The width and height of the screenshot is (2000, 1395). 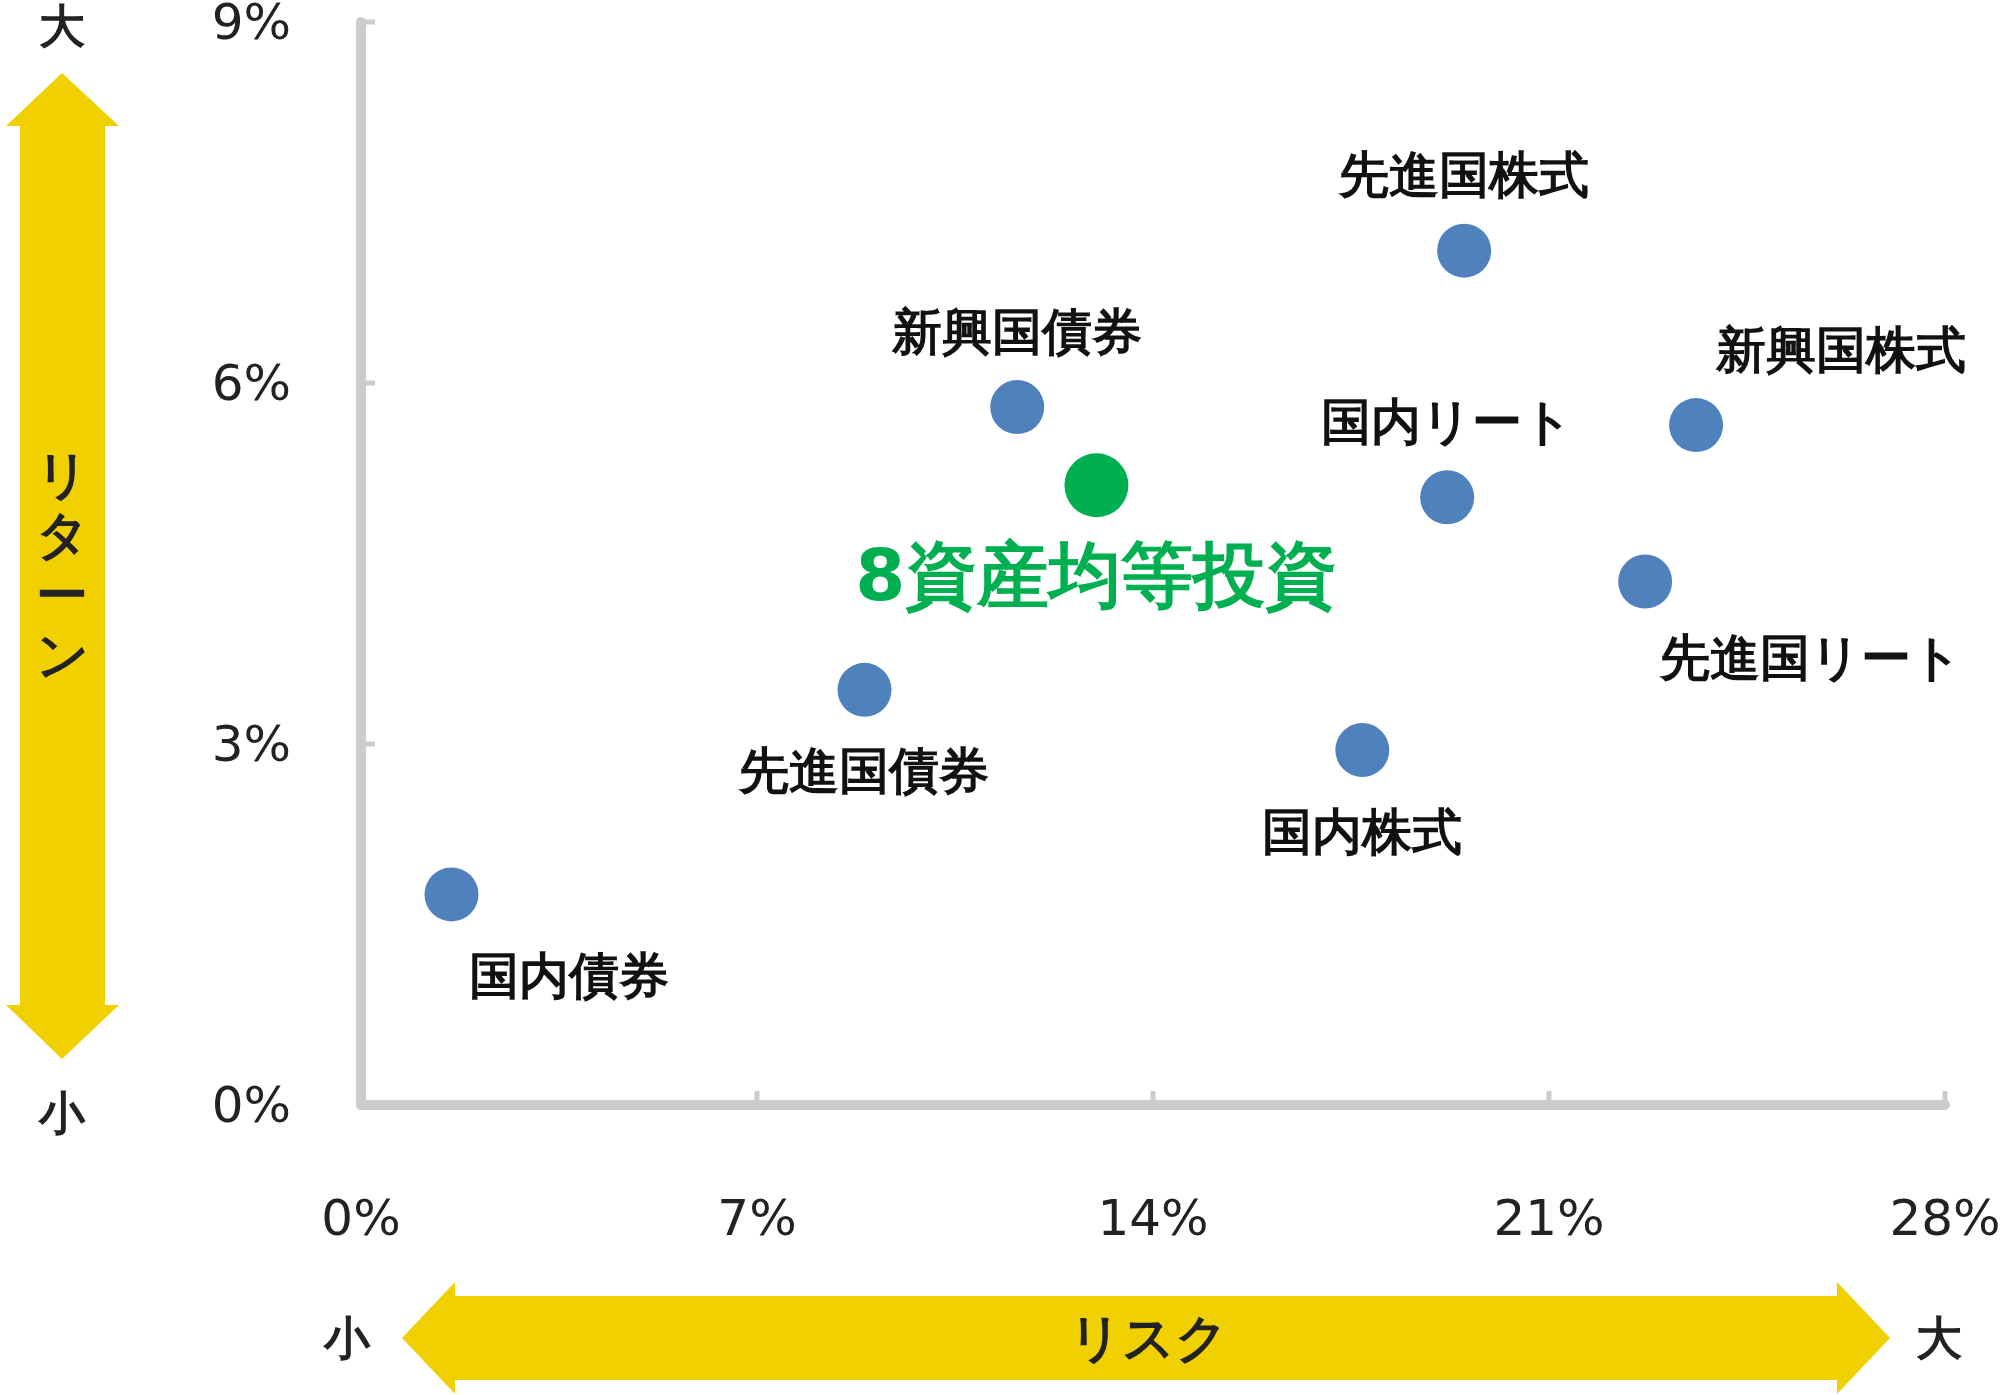 What do you see at coordinates (864, 771) in the screenshot?
I see `series-label: 先進国債券` at bounding box center [864, 771].